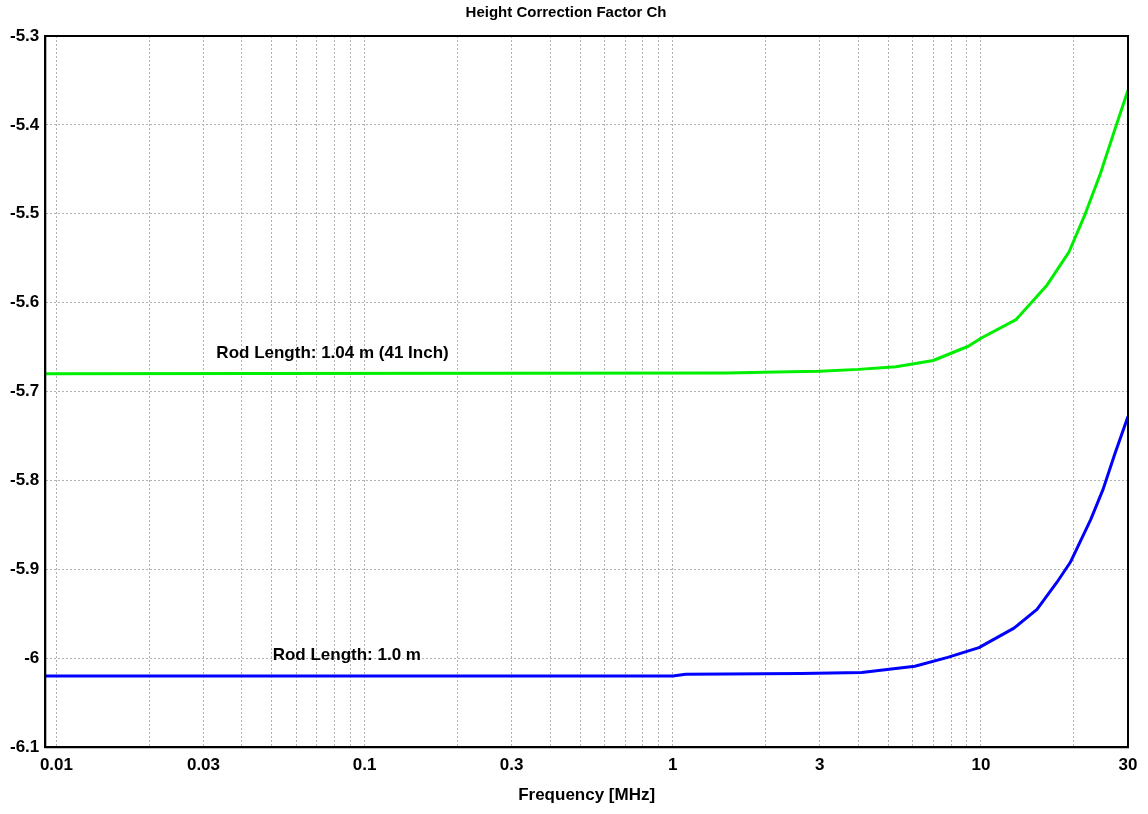  What do you see at coordinates (56, 765) in the screenshot?
I see `x-tick-label: 0.01` at bounding box center [56, 765].